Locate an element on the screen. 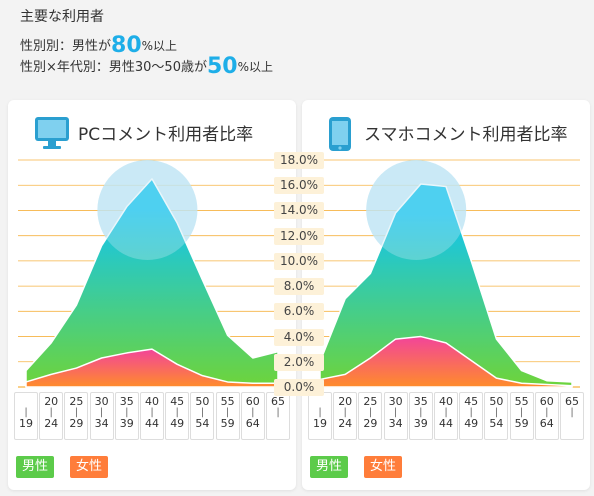 This screenshot has height=496, width=594. x-tick-label: 60 | 64 is located at coordinates (546, 416).